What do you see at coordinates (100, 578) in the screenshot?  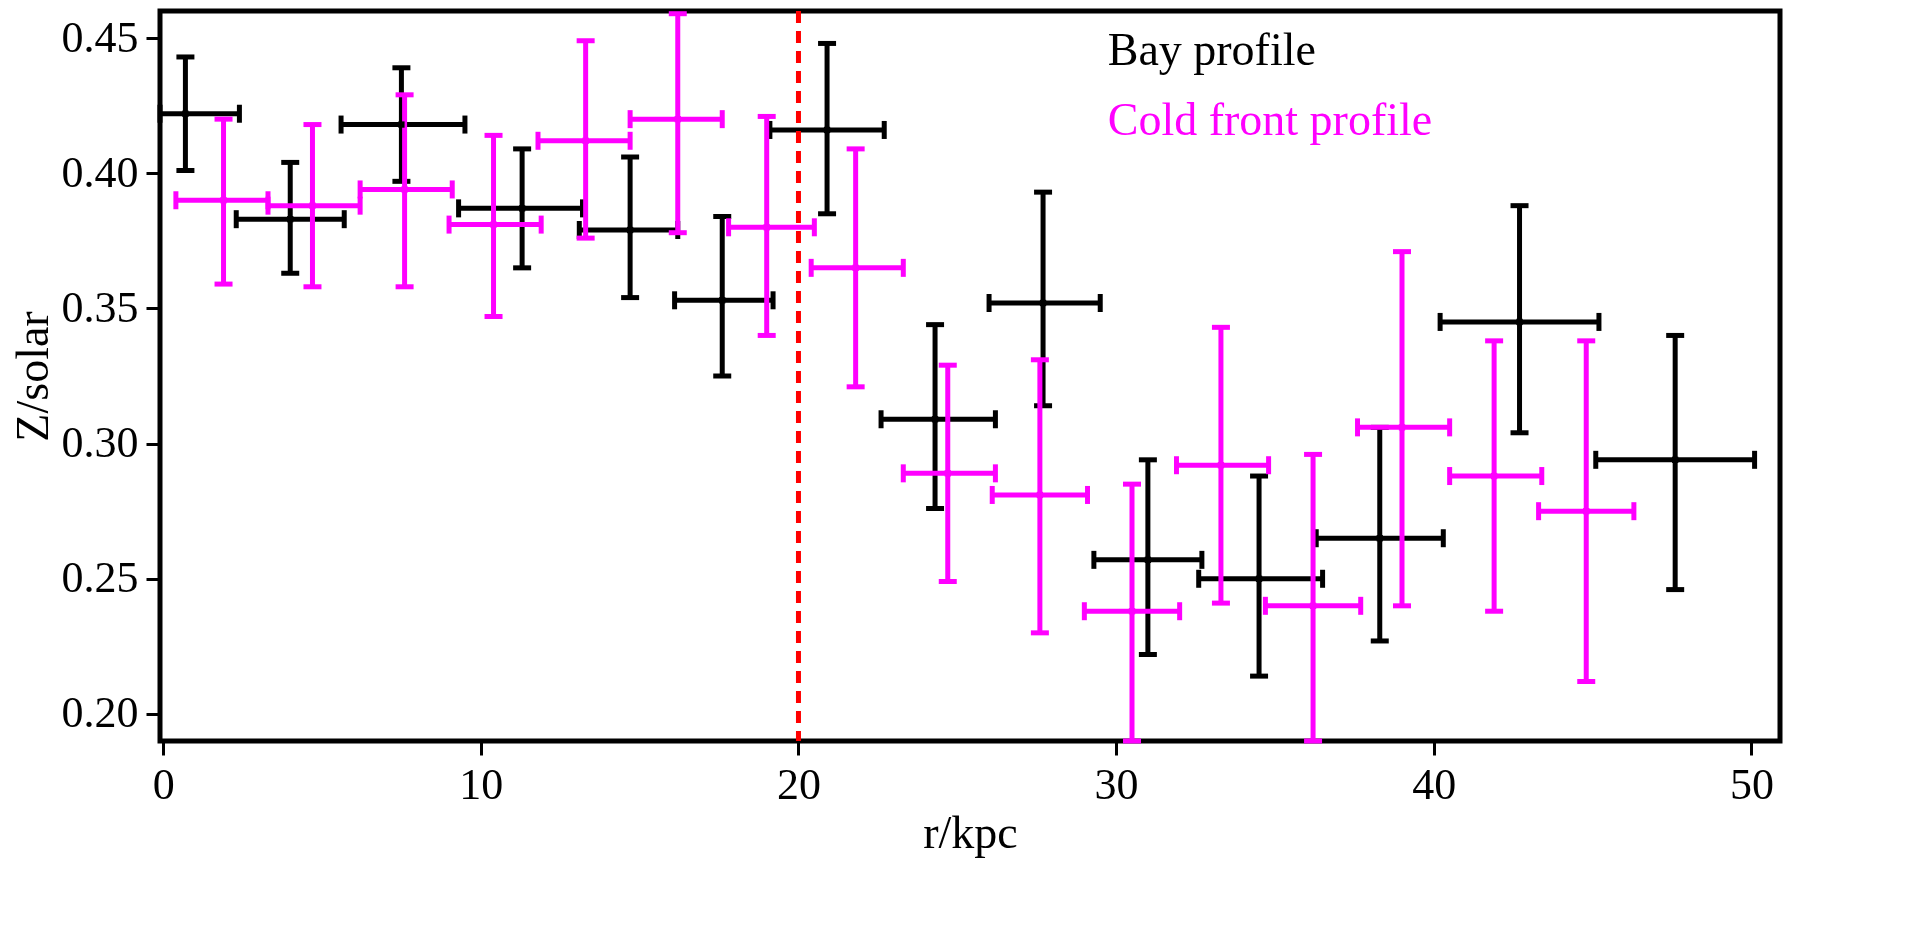 I see `y-tick-label: 0.25` at bounding box center [100, 578].